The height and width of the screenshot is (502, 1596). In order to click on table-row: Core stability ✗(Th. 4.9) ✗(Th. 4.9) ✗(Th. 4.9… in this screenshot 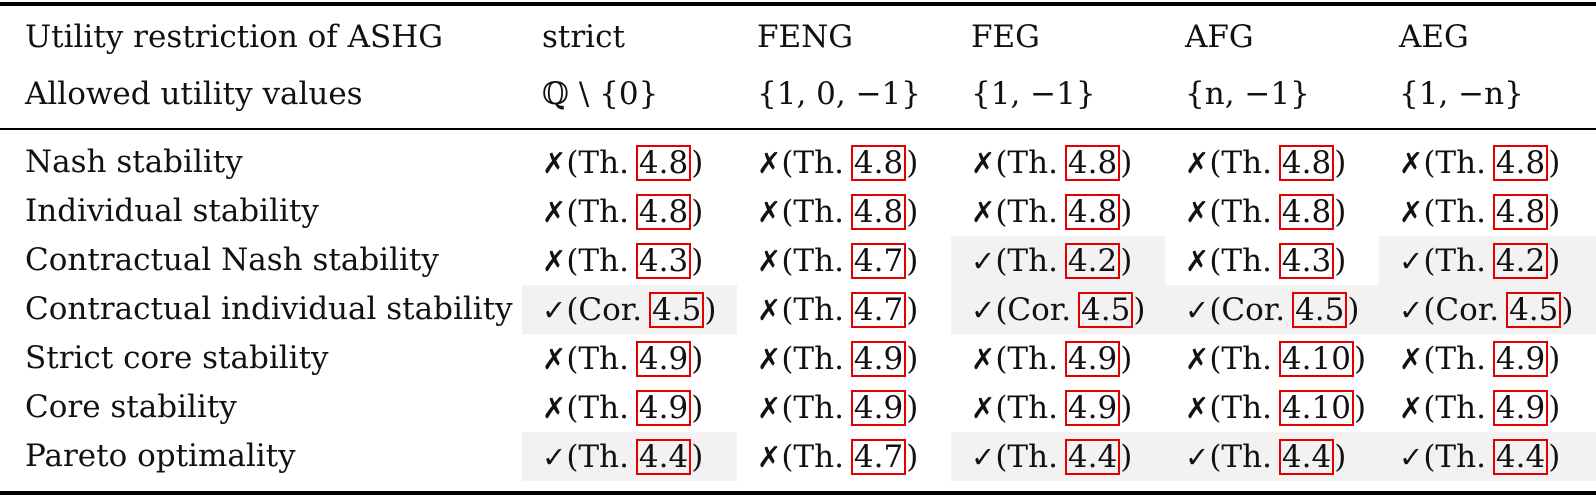, I will do `click(798, 407)`.